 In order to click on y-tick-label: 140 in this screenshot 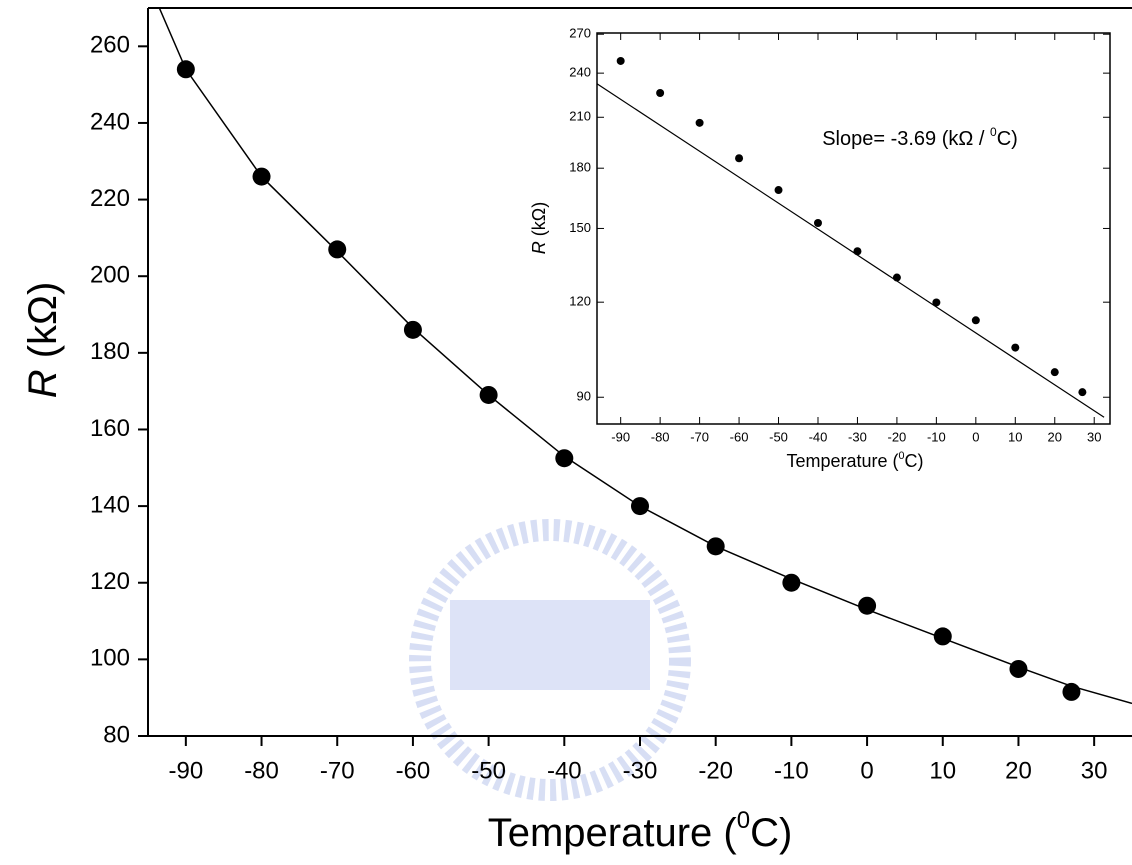, I will do `click(110, 504)`.